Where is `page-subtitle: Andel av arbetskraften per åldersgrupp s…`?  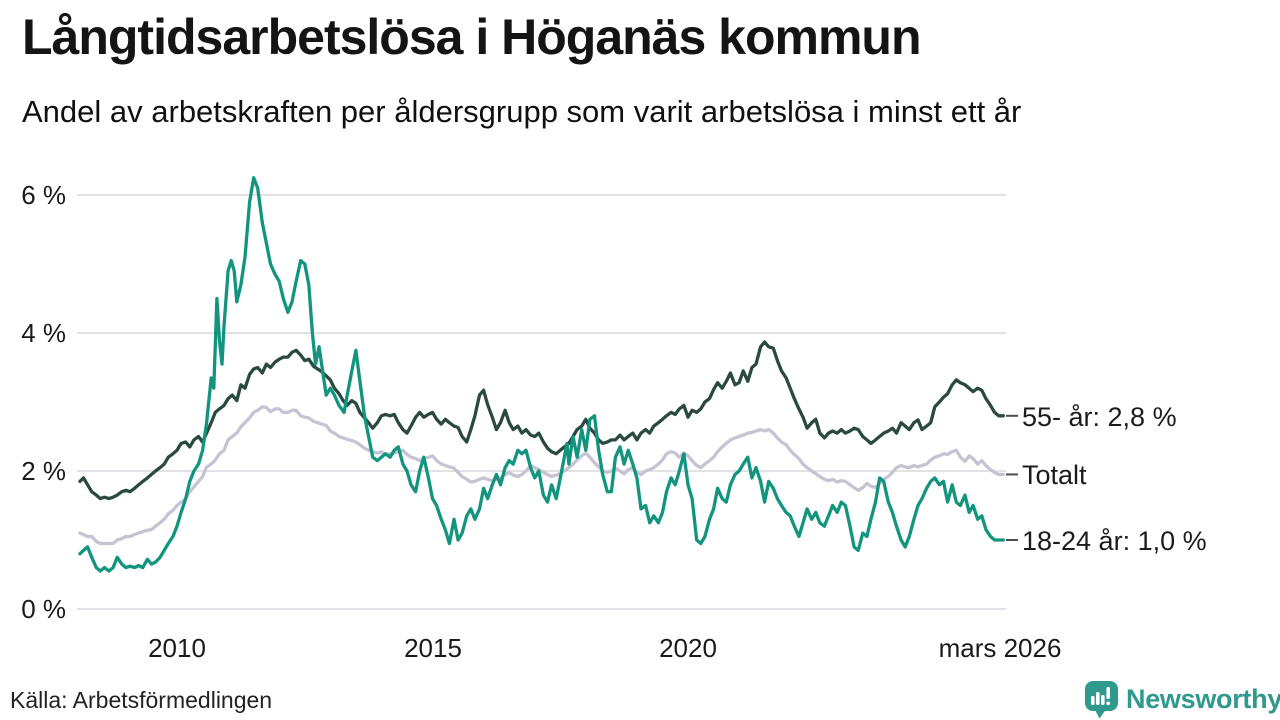 page-subtitle: Andel av arbetskraften per åldersgrupp s… is located at coordinates (522, 111).